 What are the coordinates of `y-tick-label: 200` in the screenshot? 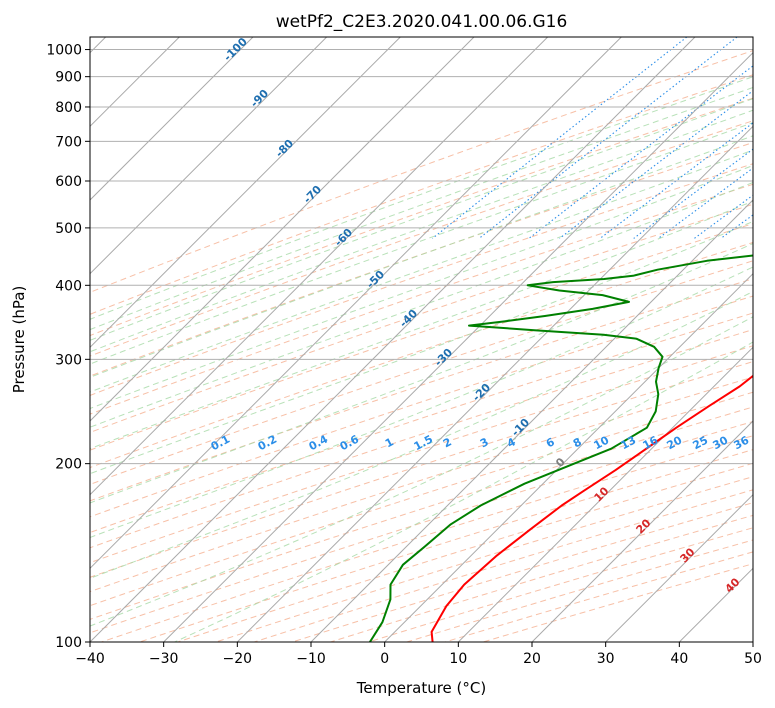 It's located at (68, 465).